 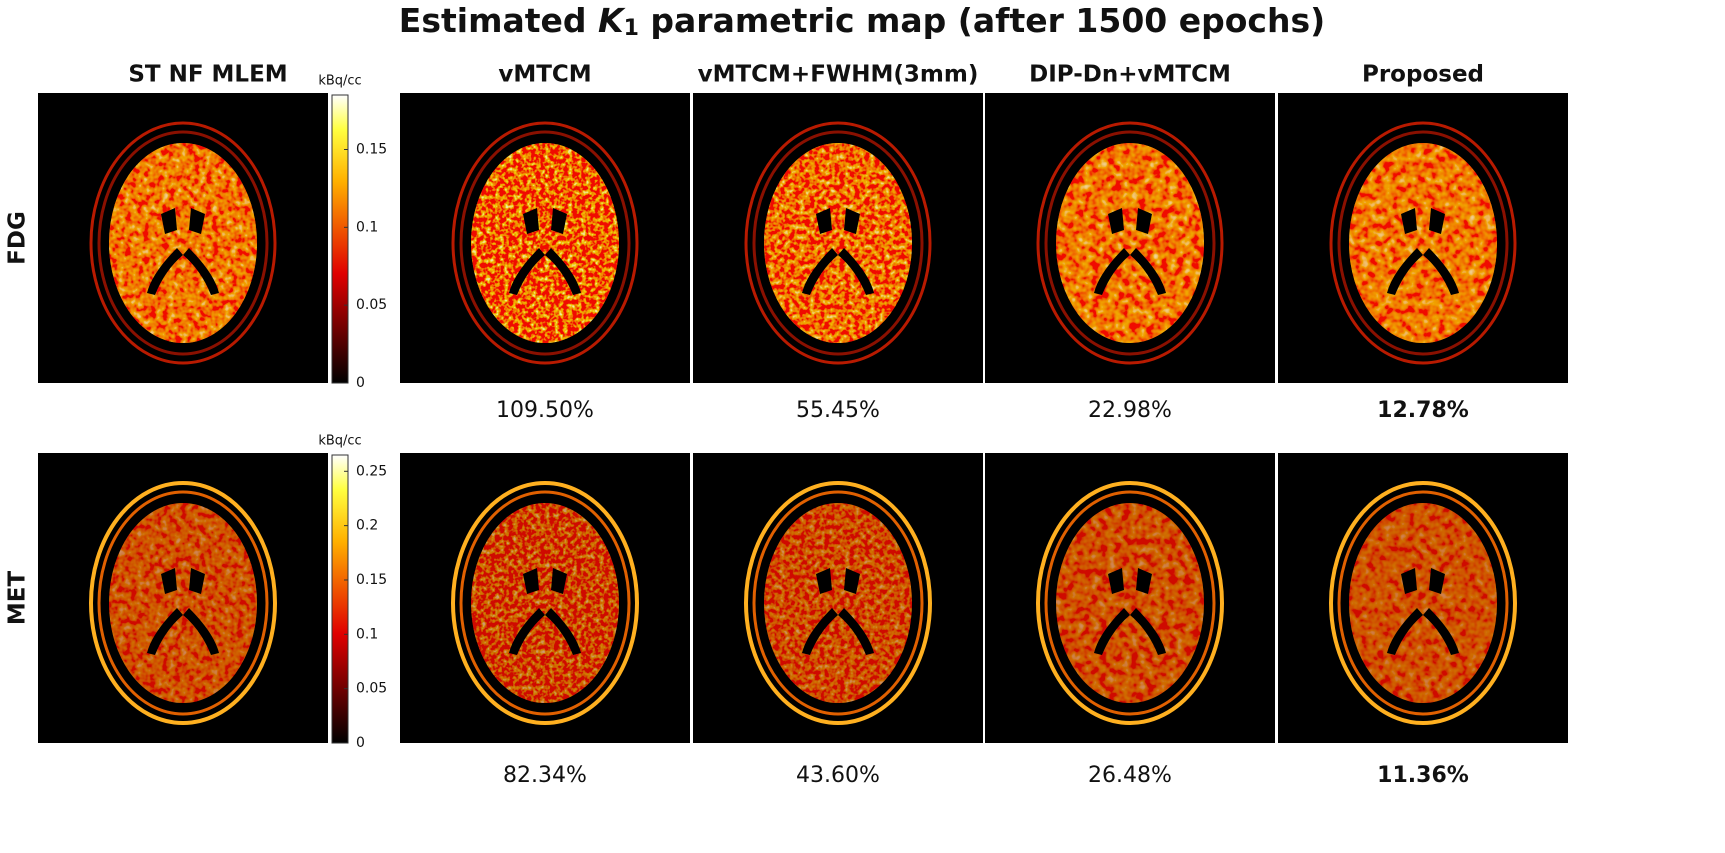 I want to click on column-header: DIP-Dn+vMTCM, so click(x=1130, y=75).